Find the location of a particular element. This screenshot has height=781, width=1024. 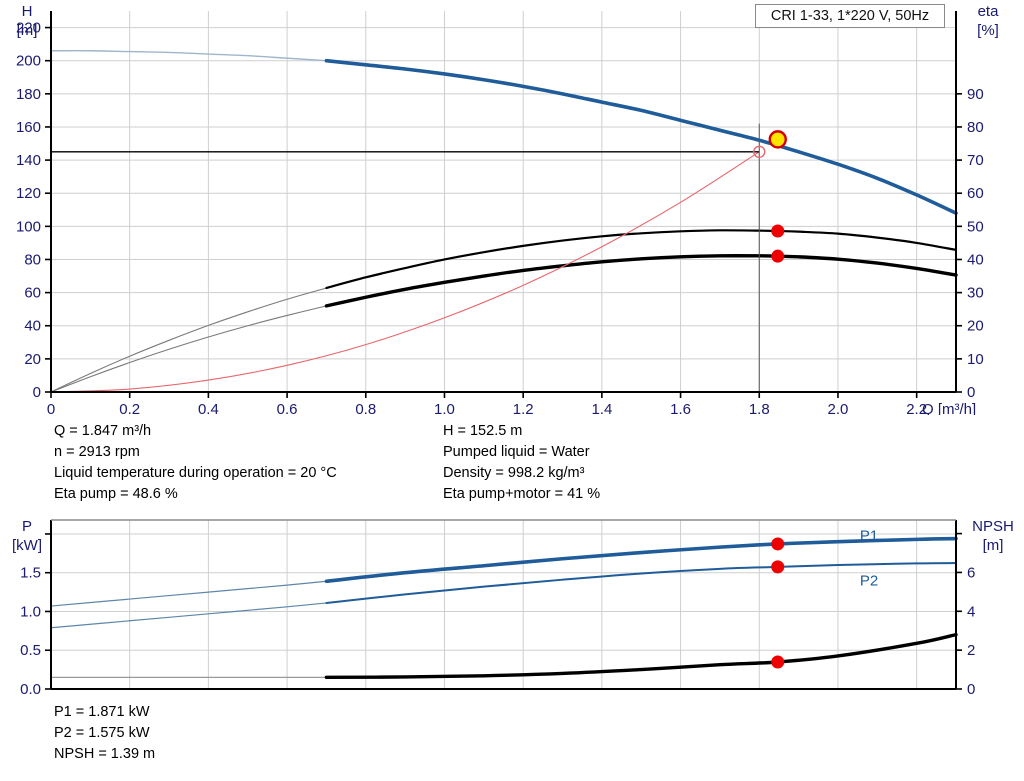

eta-pump-motor-curve-thin is located at coordinates (188, 349).